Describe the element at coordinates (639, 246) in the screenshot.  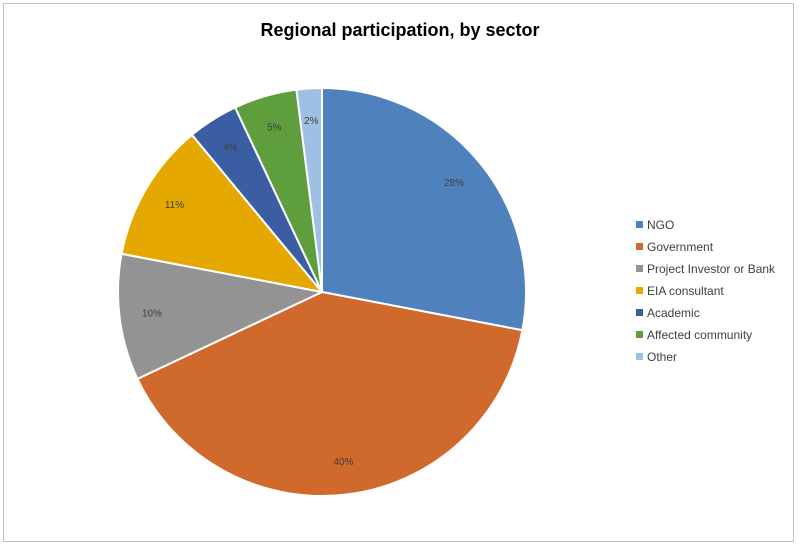
I see `legend-swatch-government` at that location.